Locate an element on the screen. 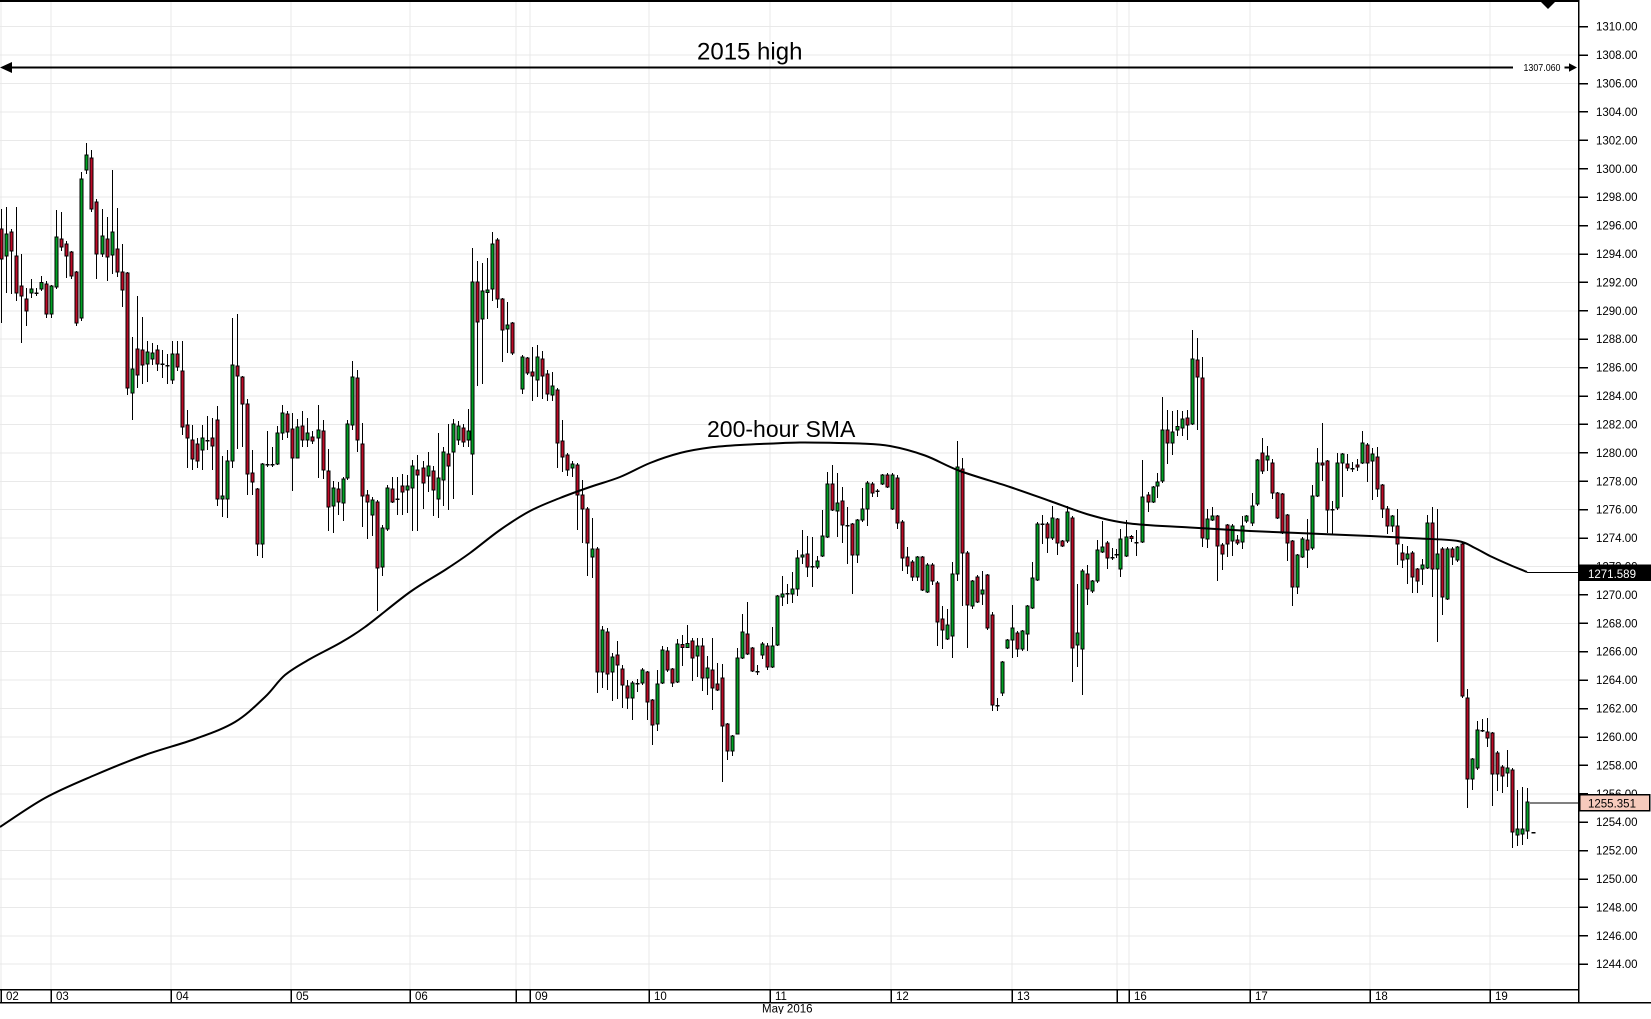 The width and height of the screenshot is (1651, 1019). svg-text: 1266.00 is located at coordinates (1617, 653).